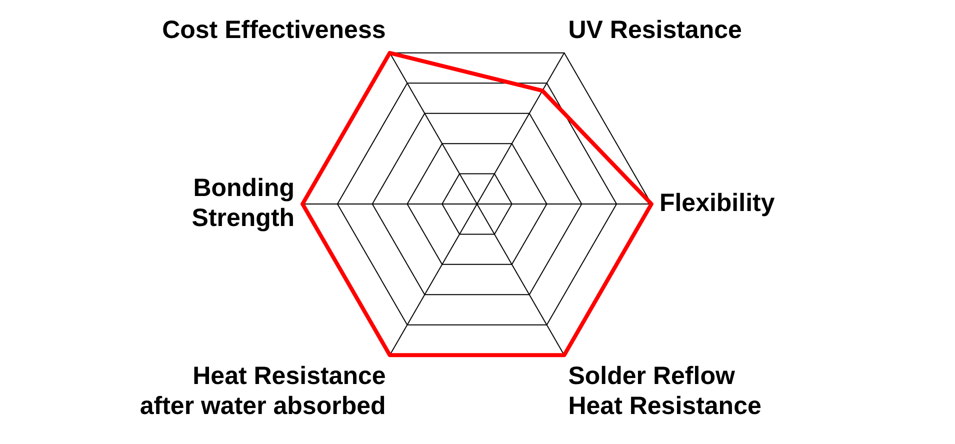 Image resolution: width=955 pixels, height=444 pixels. I want to click on spoke-label: Bonding Strength, so click(243, 203).